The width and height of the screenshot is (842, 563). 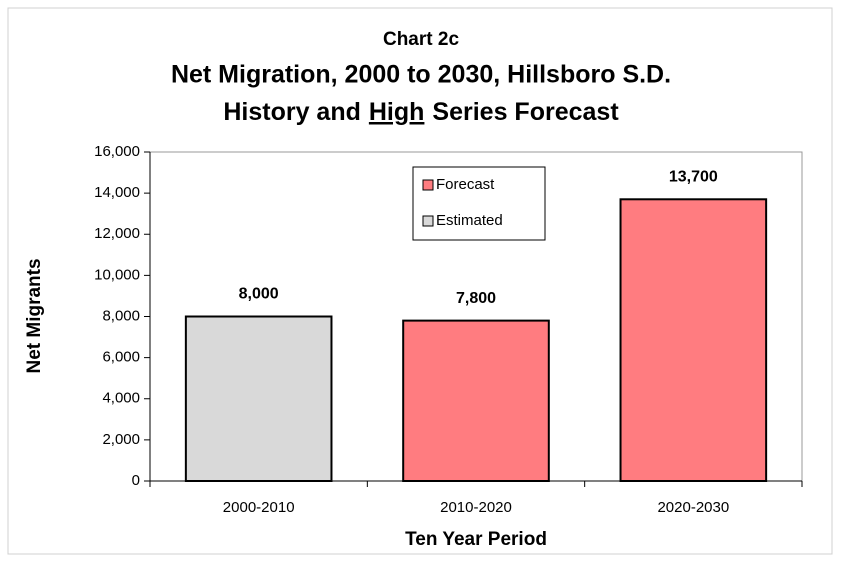 I want to click on y-tick-label: 0, so click(x=136, y=480).